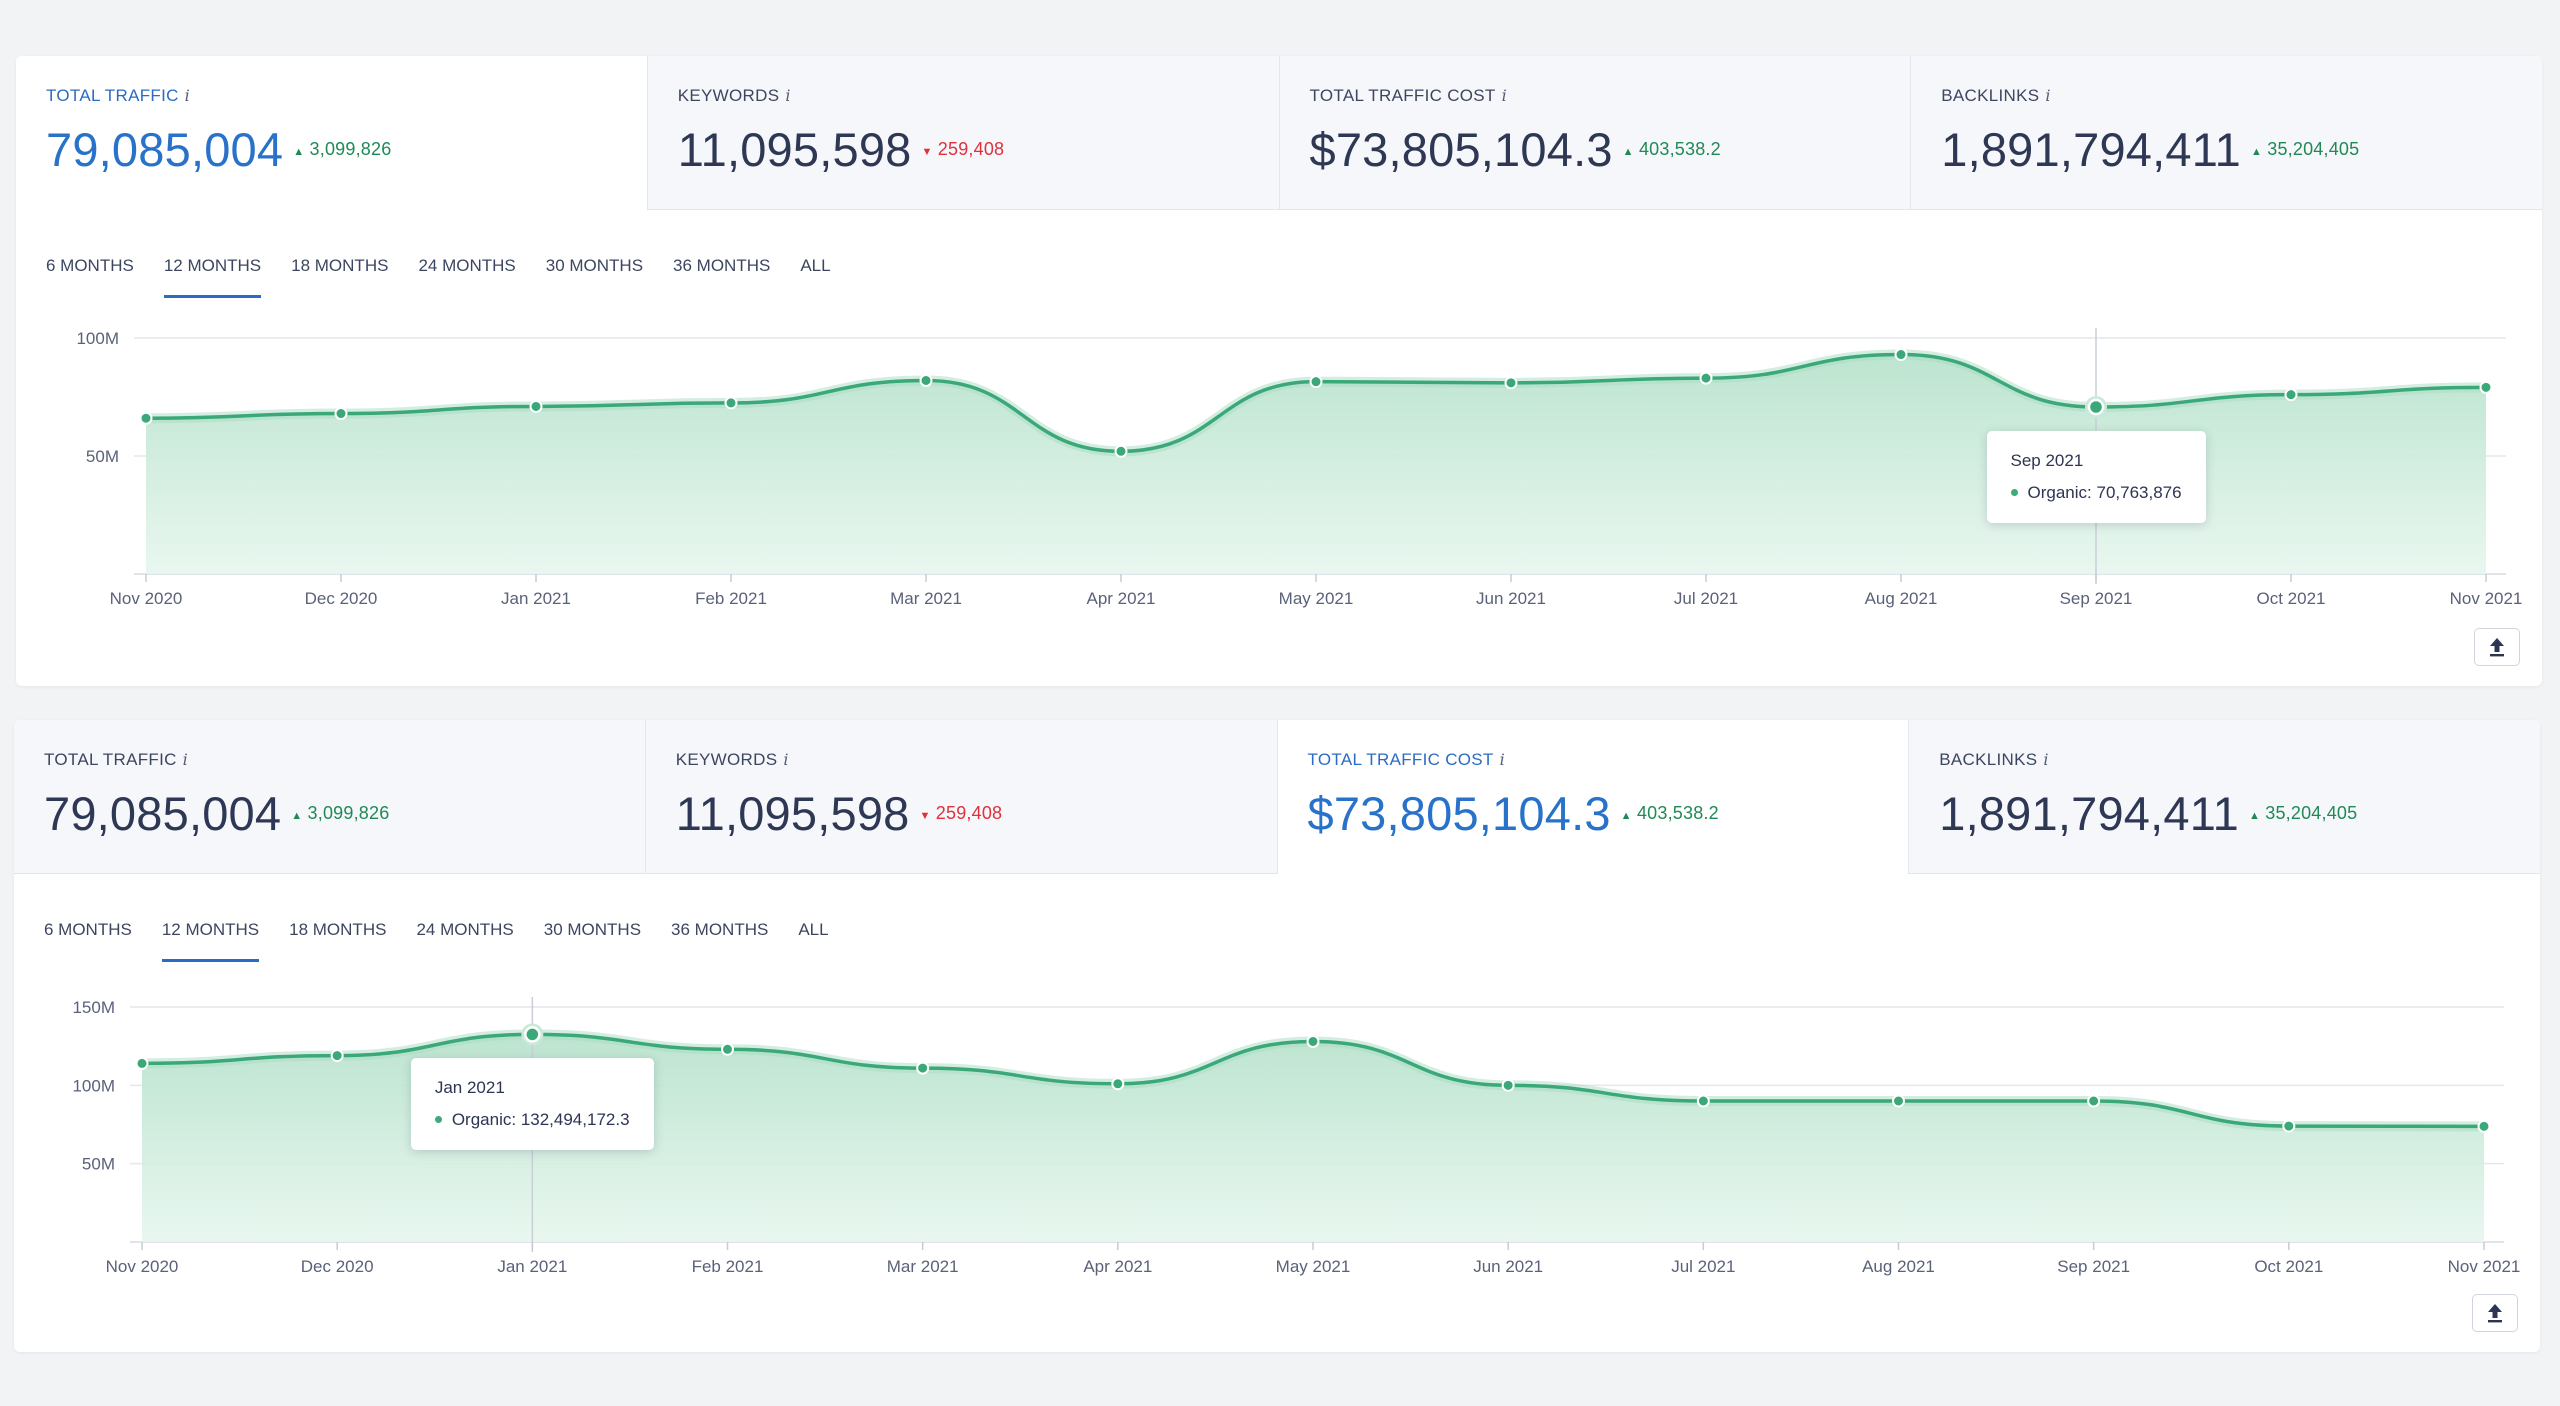 The height and width of the screenshot is (1406, 2560). What do you see at coordinates (923, 1266) in the screenshot?
I see `x-tick-label: Mar 2021` at bounding box center [923, 1266].